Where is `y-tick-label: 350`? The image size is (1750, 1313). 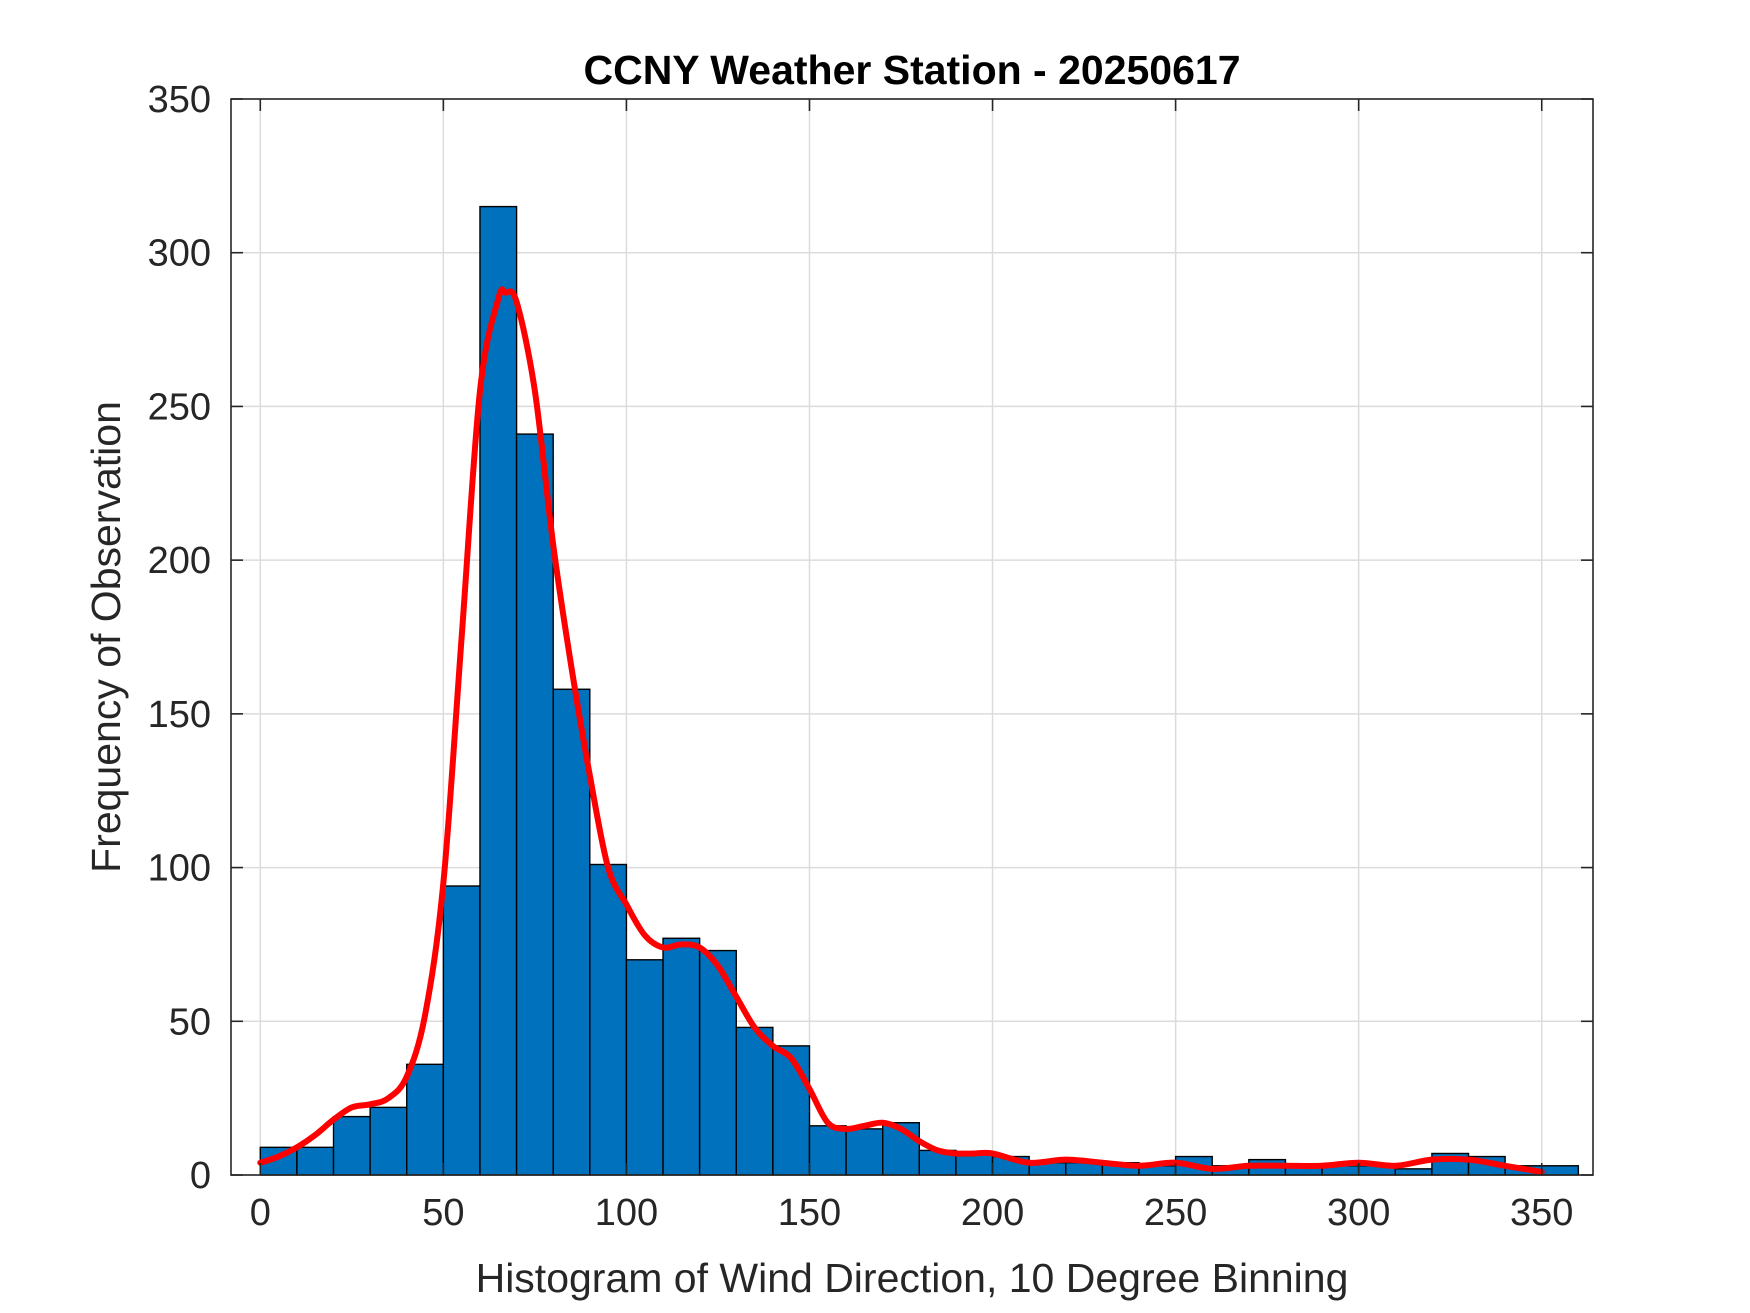
y-tick-label: 350 is located at coordinates (179, 100).